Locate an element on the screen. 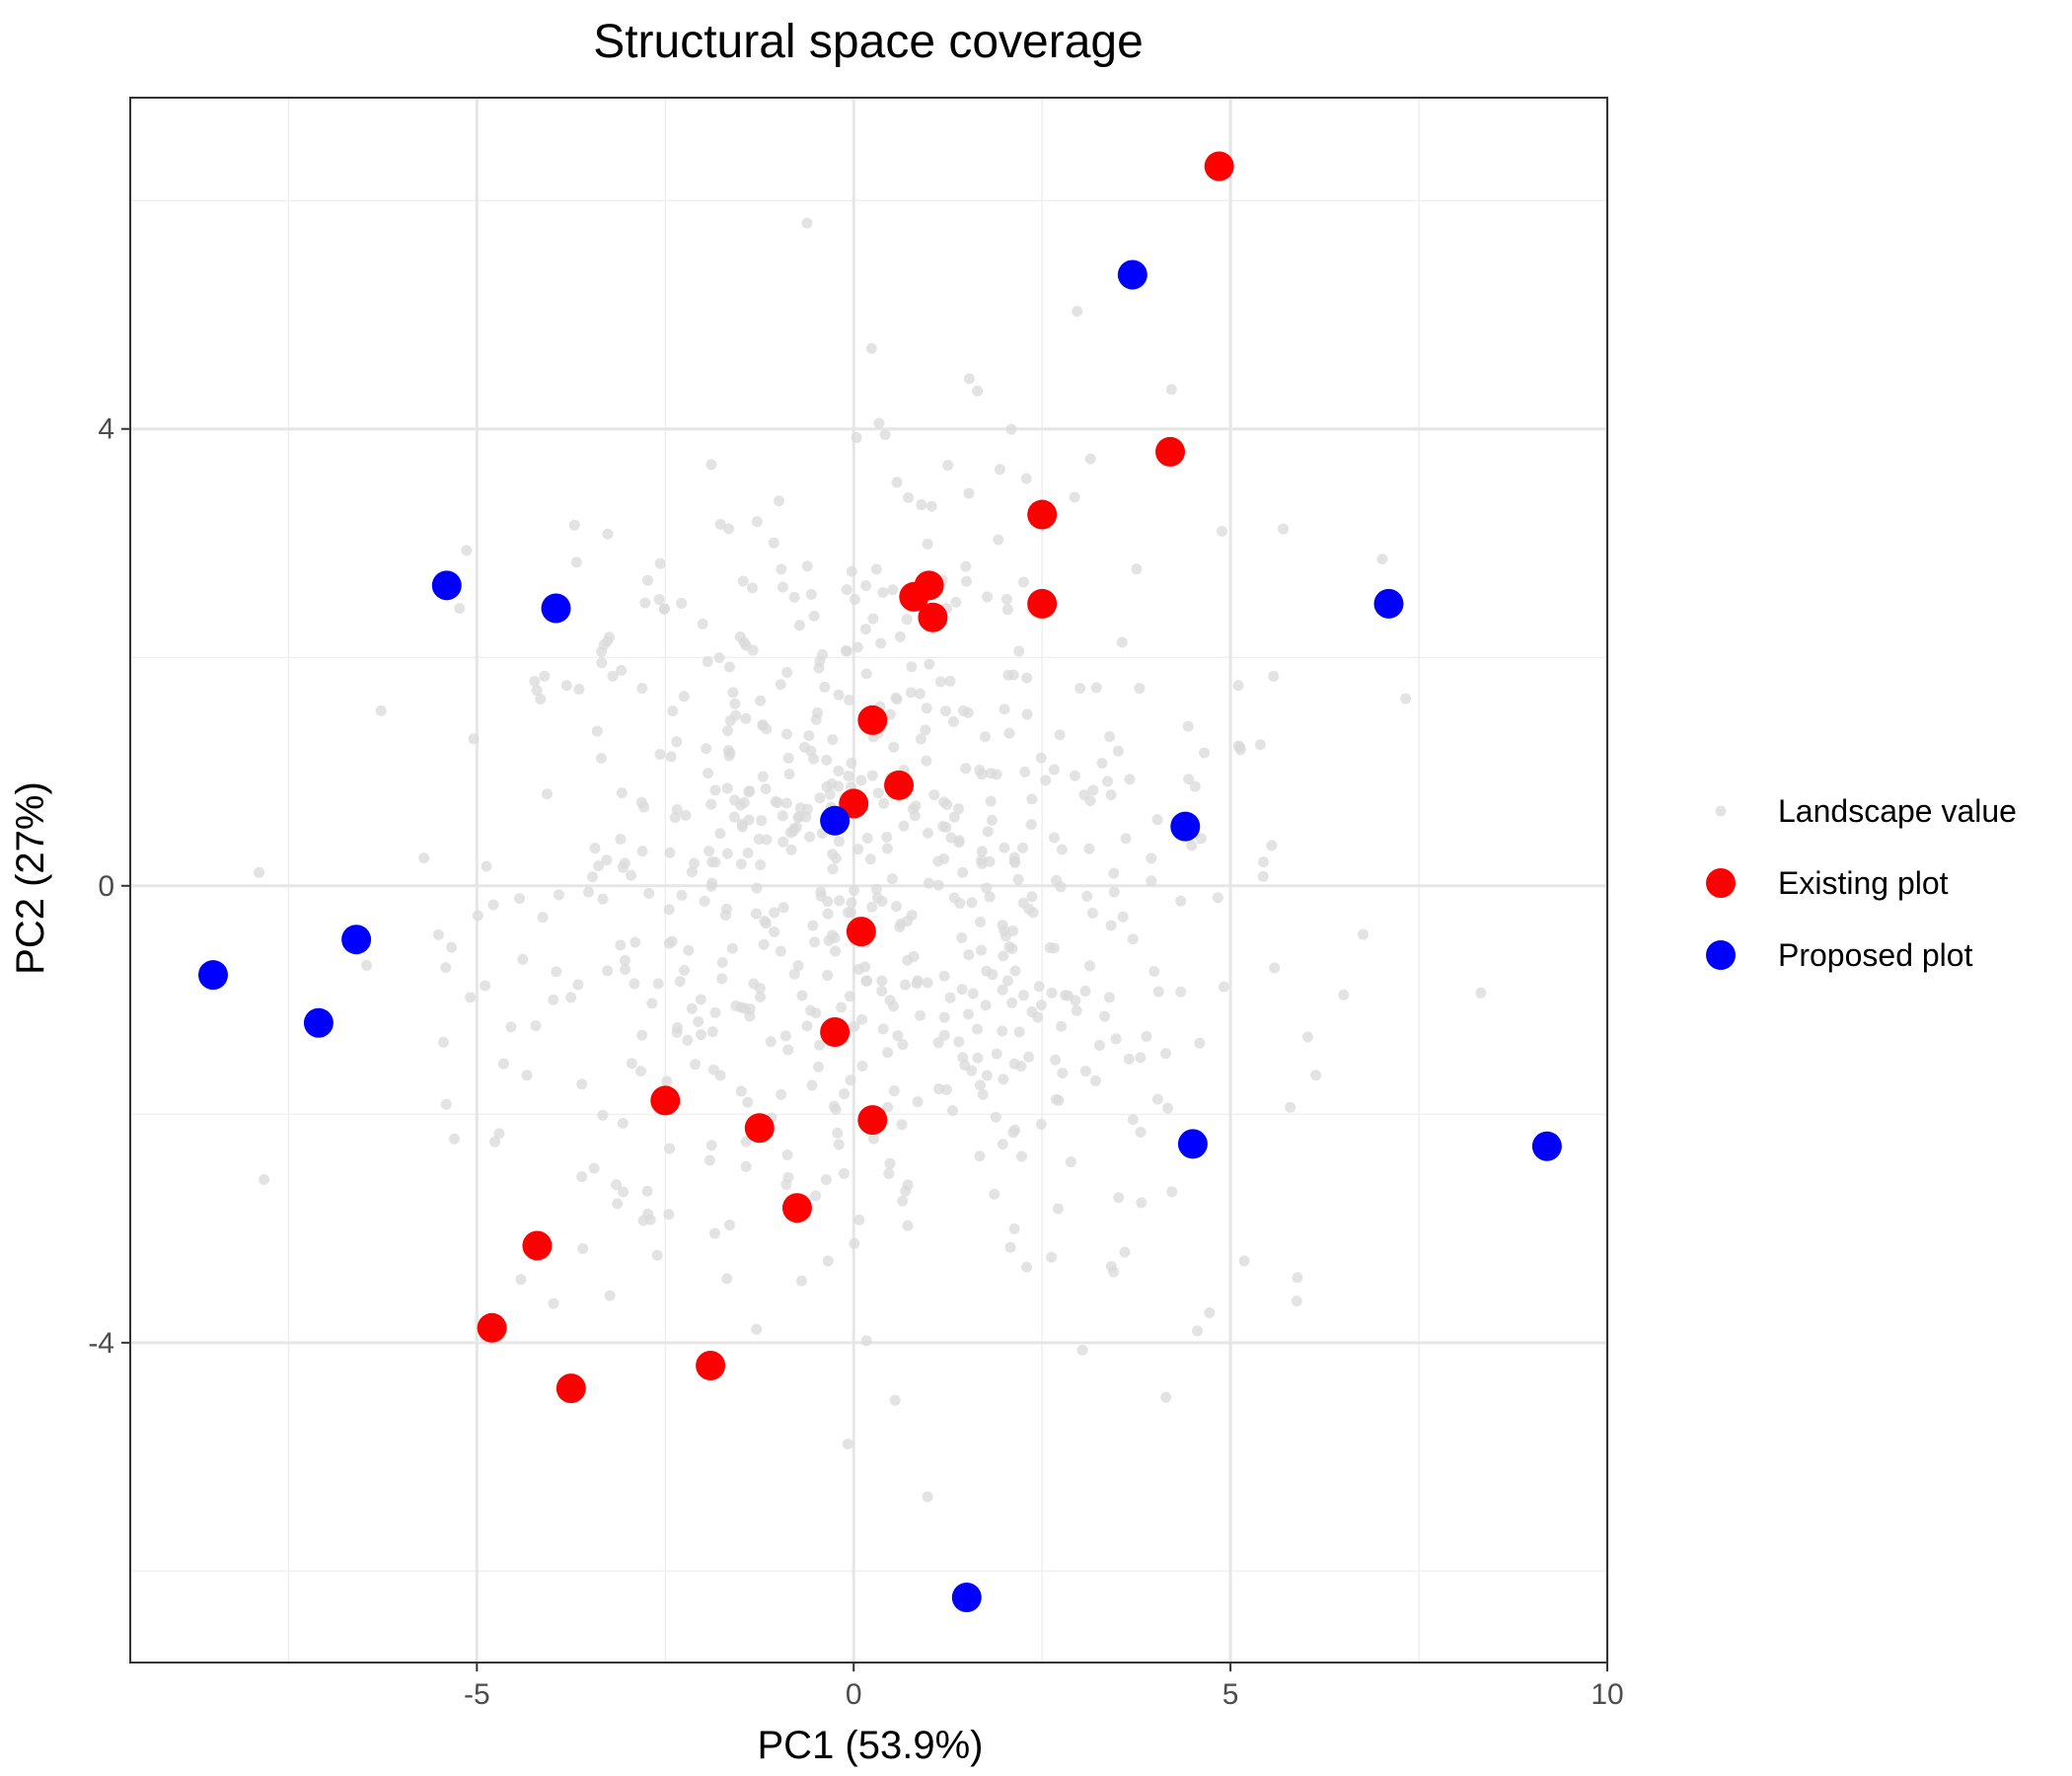 The image size is (2072, 1776). legend-item-proposed-plot: Proposed plot is located at coordinates (1840, 955).